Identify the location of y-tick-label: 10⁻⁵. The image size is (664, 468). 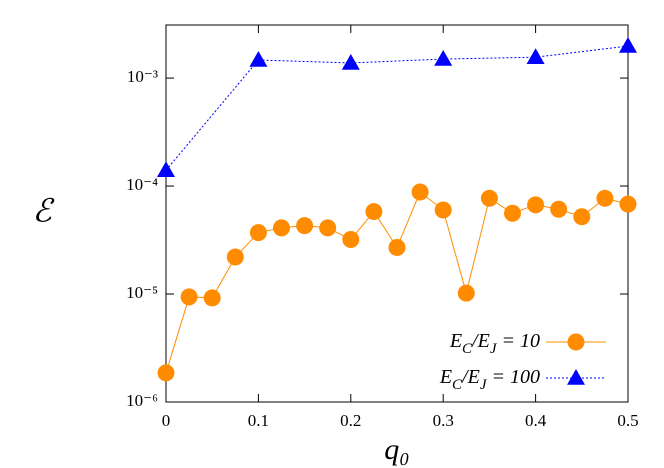
(142, 292).